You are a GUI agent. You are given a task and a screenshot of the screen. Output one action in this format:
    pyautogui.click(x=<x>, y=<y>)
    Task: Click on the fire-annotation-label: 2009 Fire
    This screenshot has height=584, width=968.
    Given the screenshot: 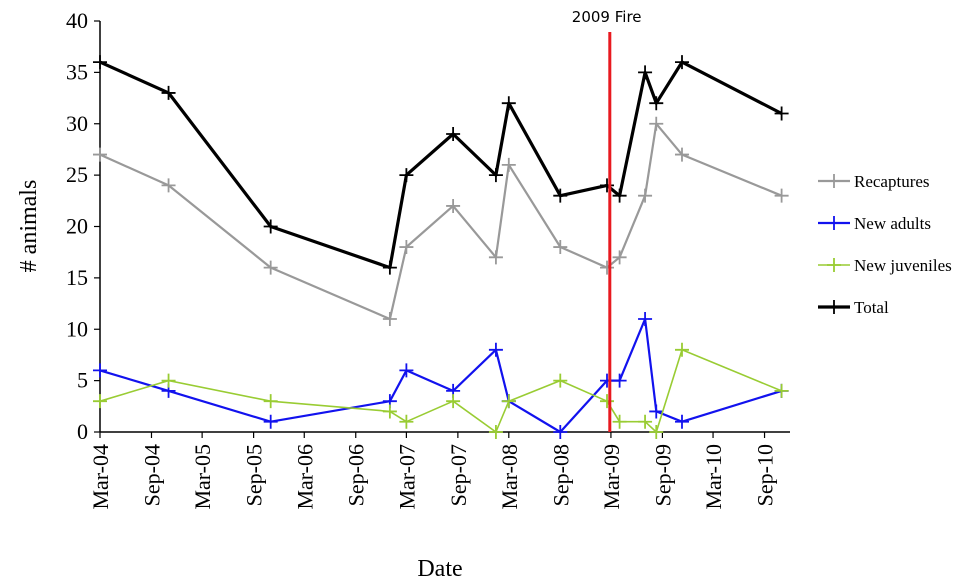 What is the action you would take?
    pyautogui.click(x=607, y=17)
    